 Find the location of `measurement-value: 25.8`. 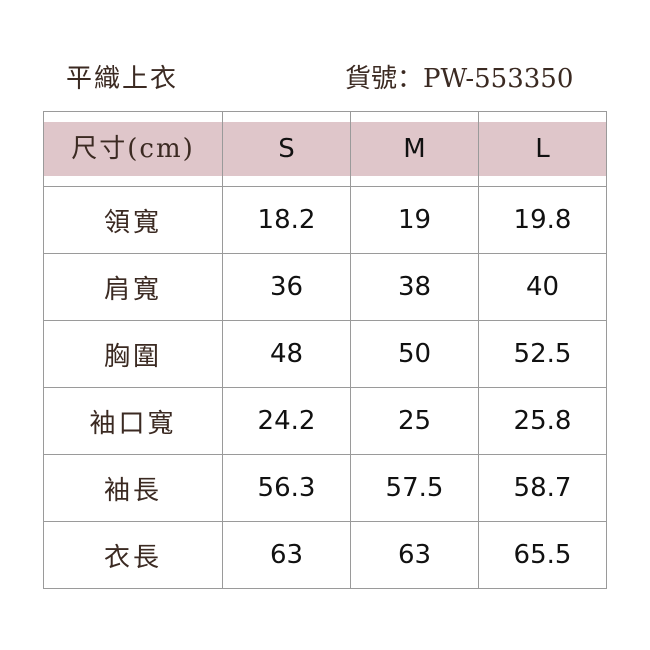

measurement-value: 25.8 is located at coordinates (542, 421).